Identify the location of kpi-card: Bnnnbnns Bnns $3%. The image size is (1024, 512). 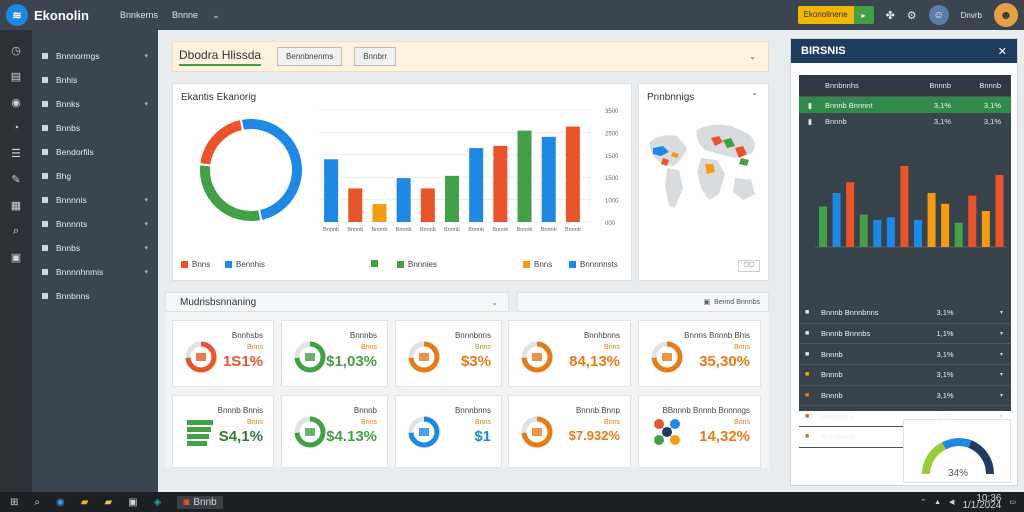
(448, 353).